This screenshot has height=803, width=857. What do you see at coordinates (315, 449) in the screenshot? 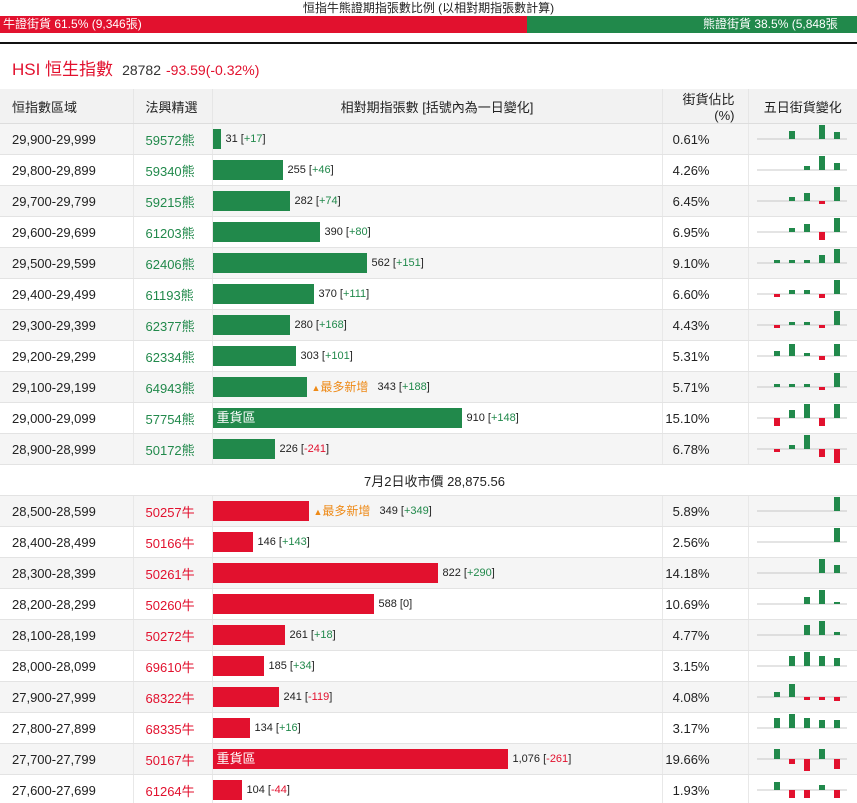
I see `daily-change: -241` at bounding box center [315, 449].